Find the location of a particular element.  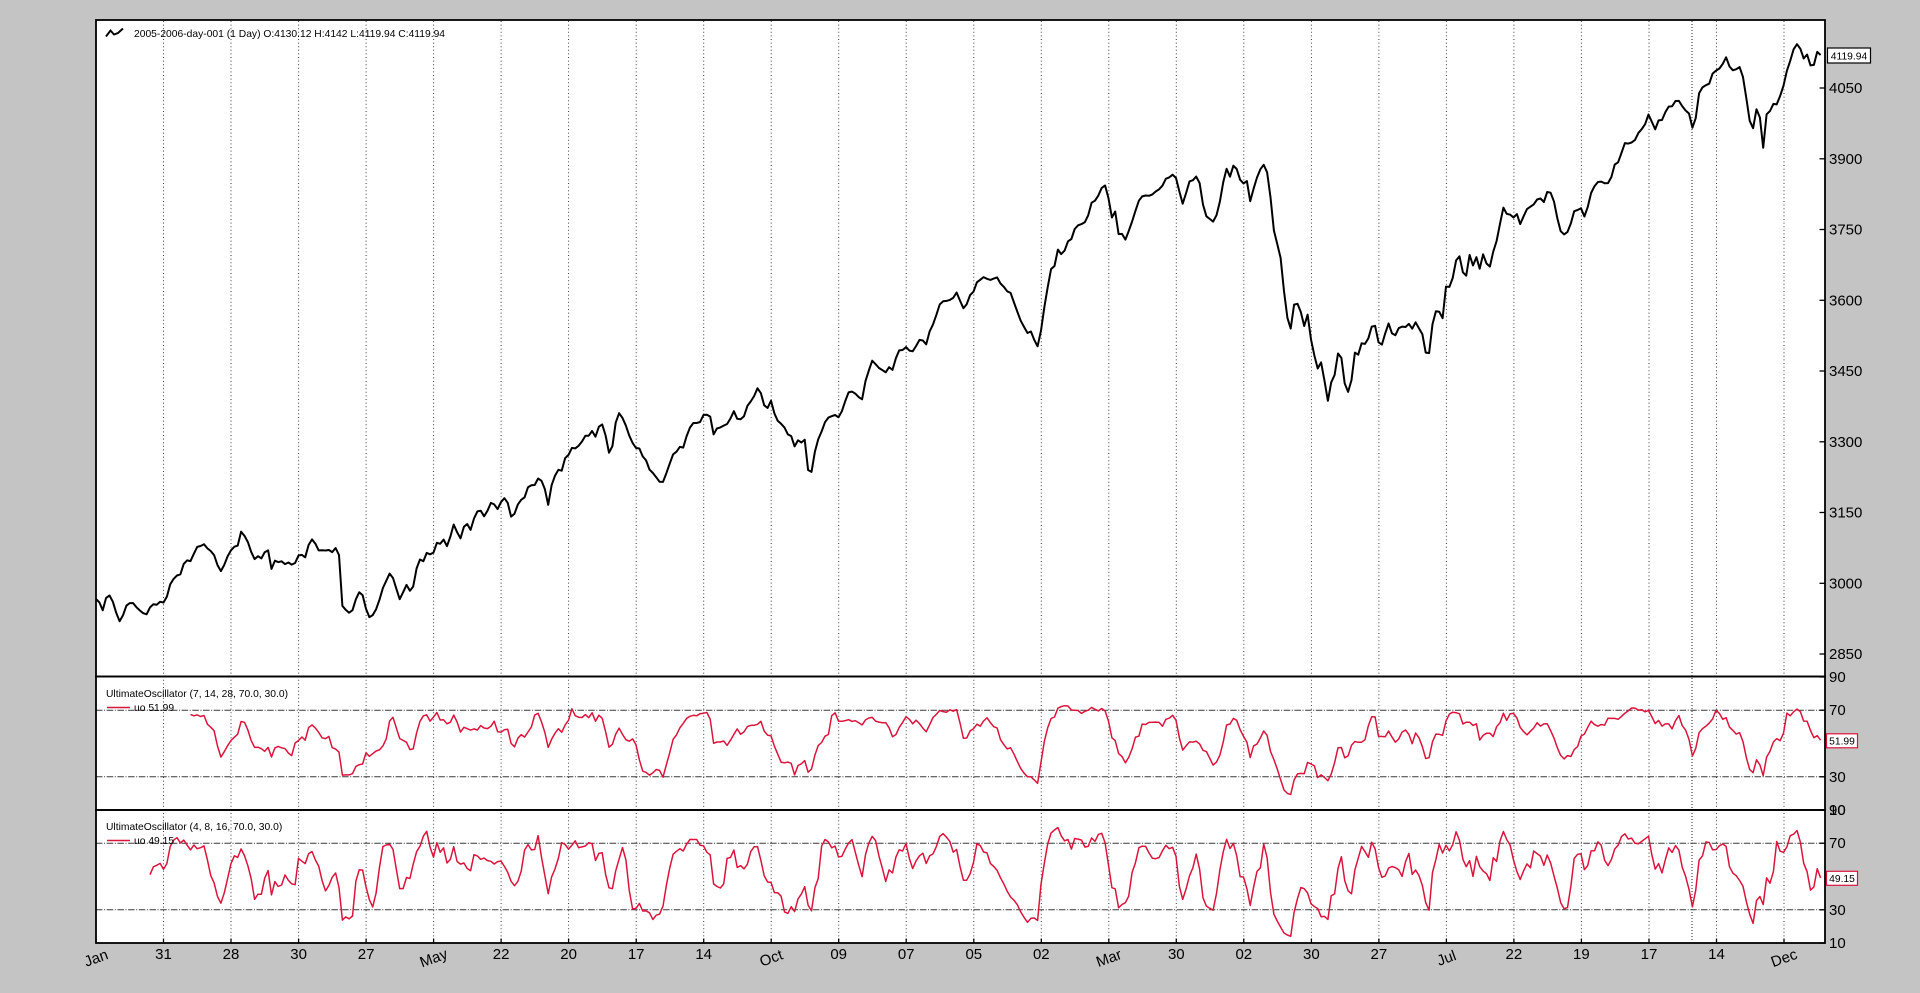

svg-text: 19 is located at coordinates (1581, 954).